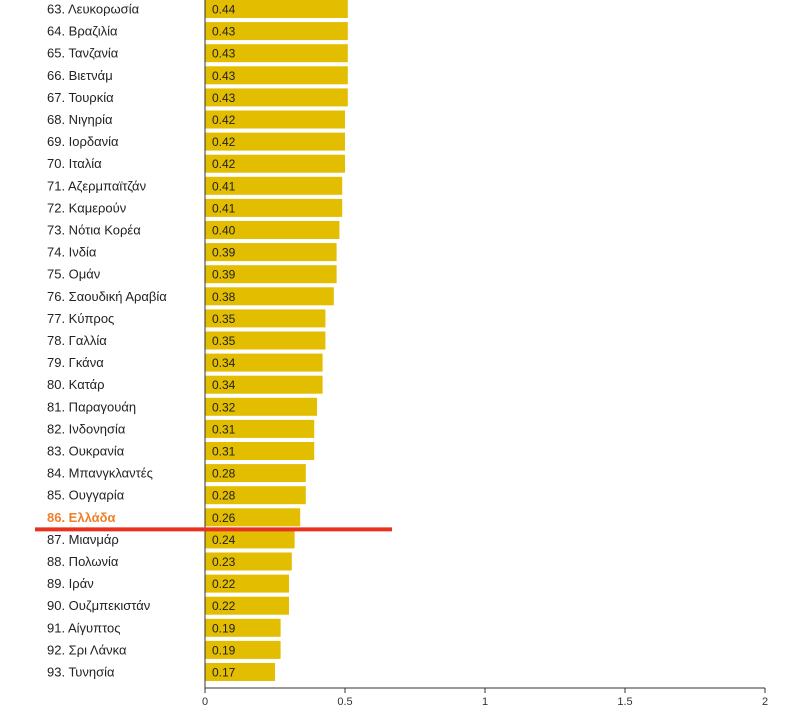 Image resolution: width=810 pixels, height=722 pixels. I want to click on category-label: 63. Λευκορωσία, so click(93, 9).